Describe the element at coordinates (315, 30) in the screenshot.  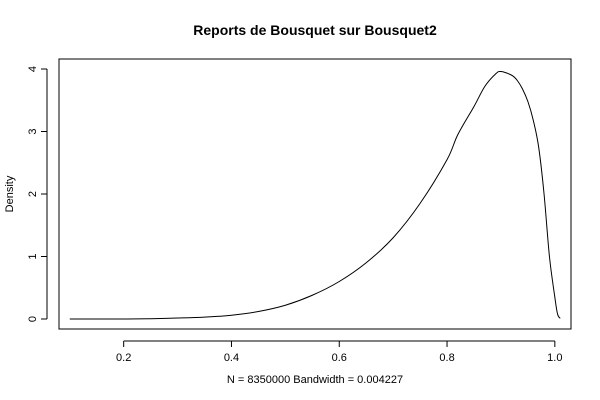
I see `chart-title: Reports de Bousquet sur Bousquet2` at that location.